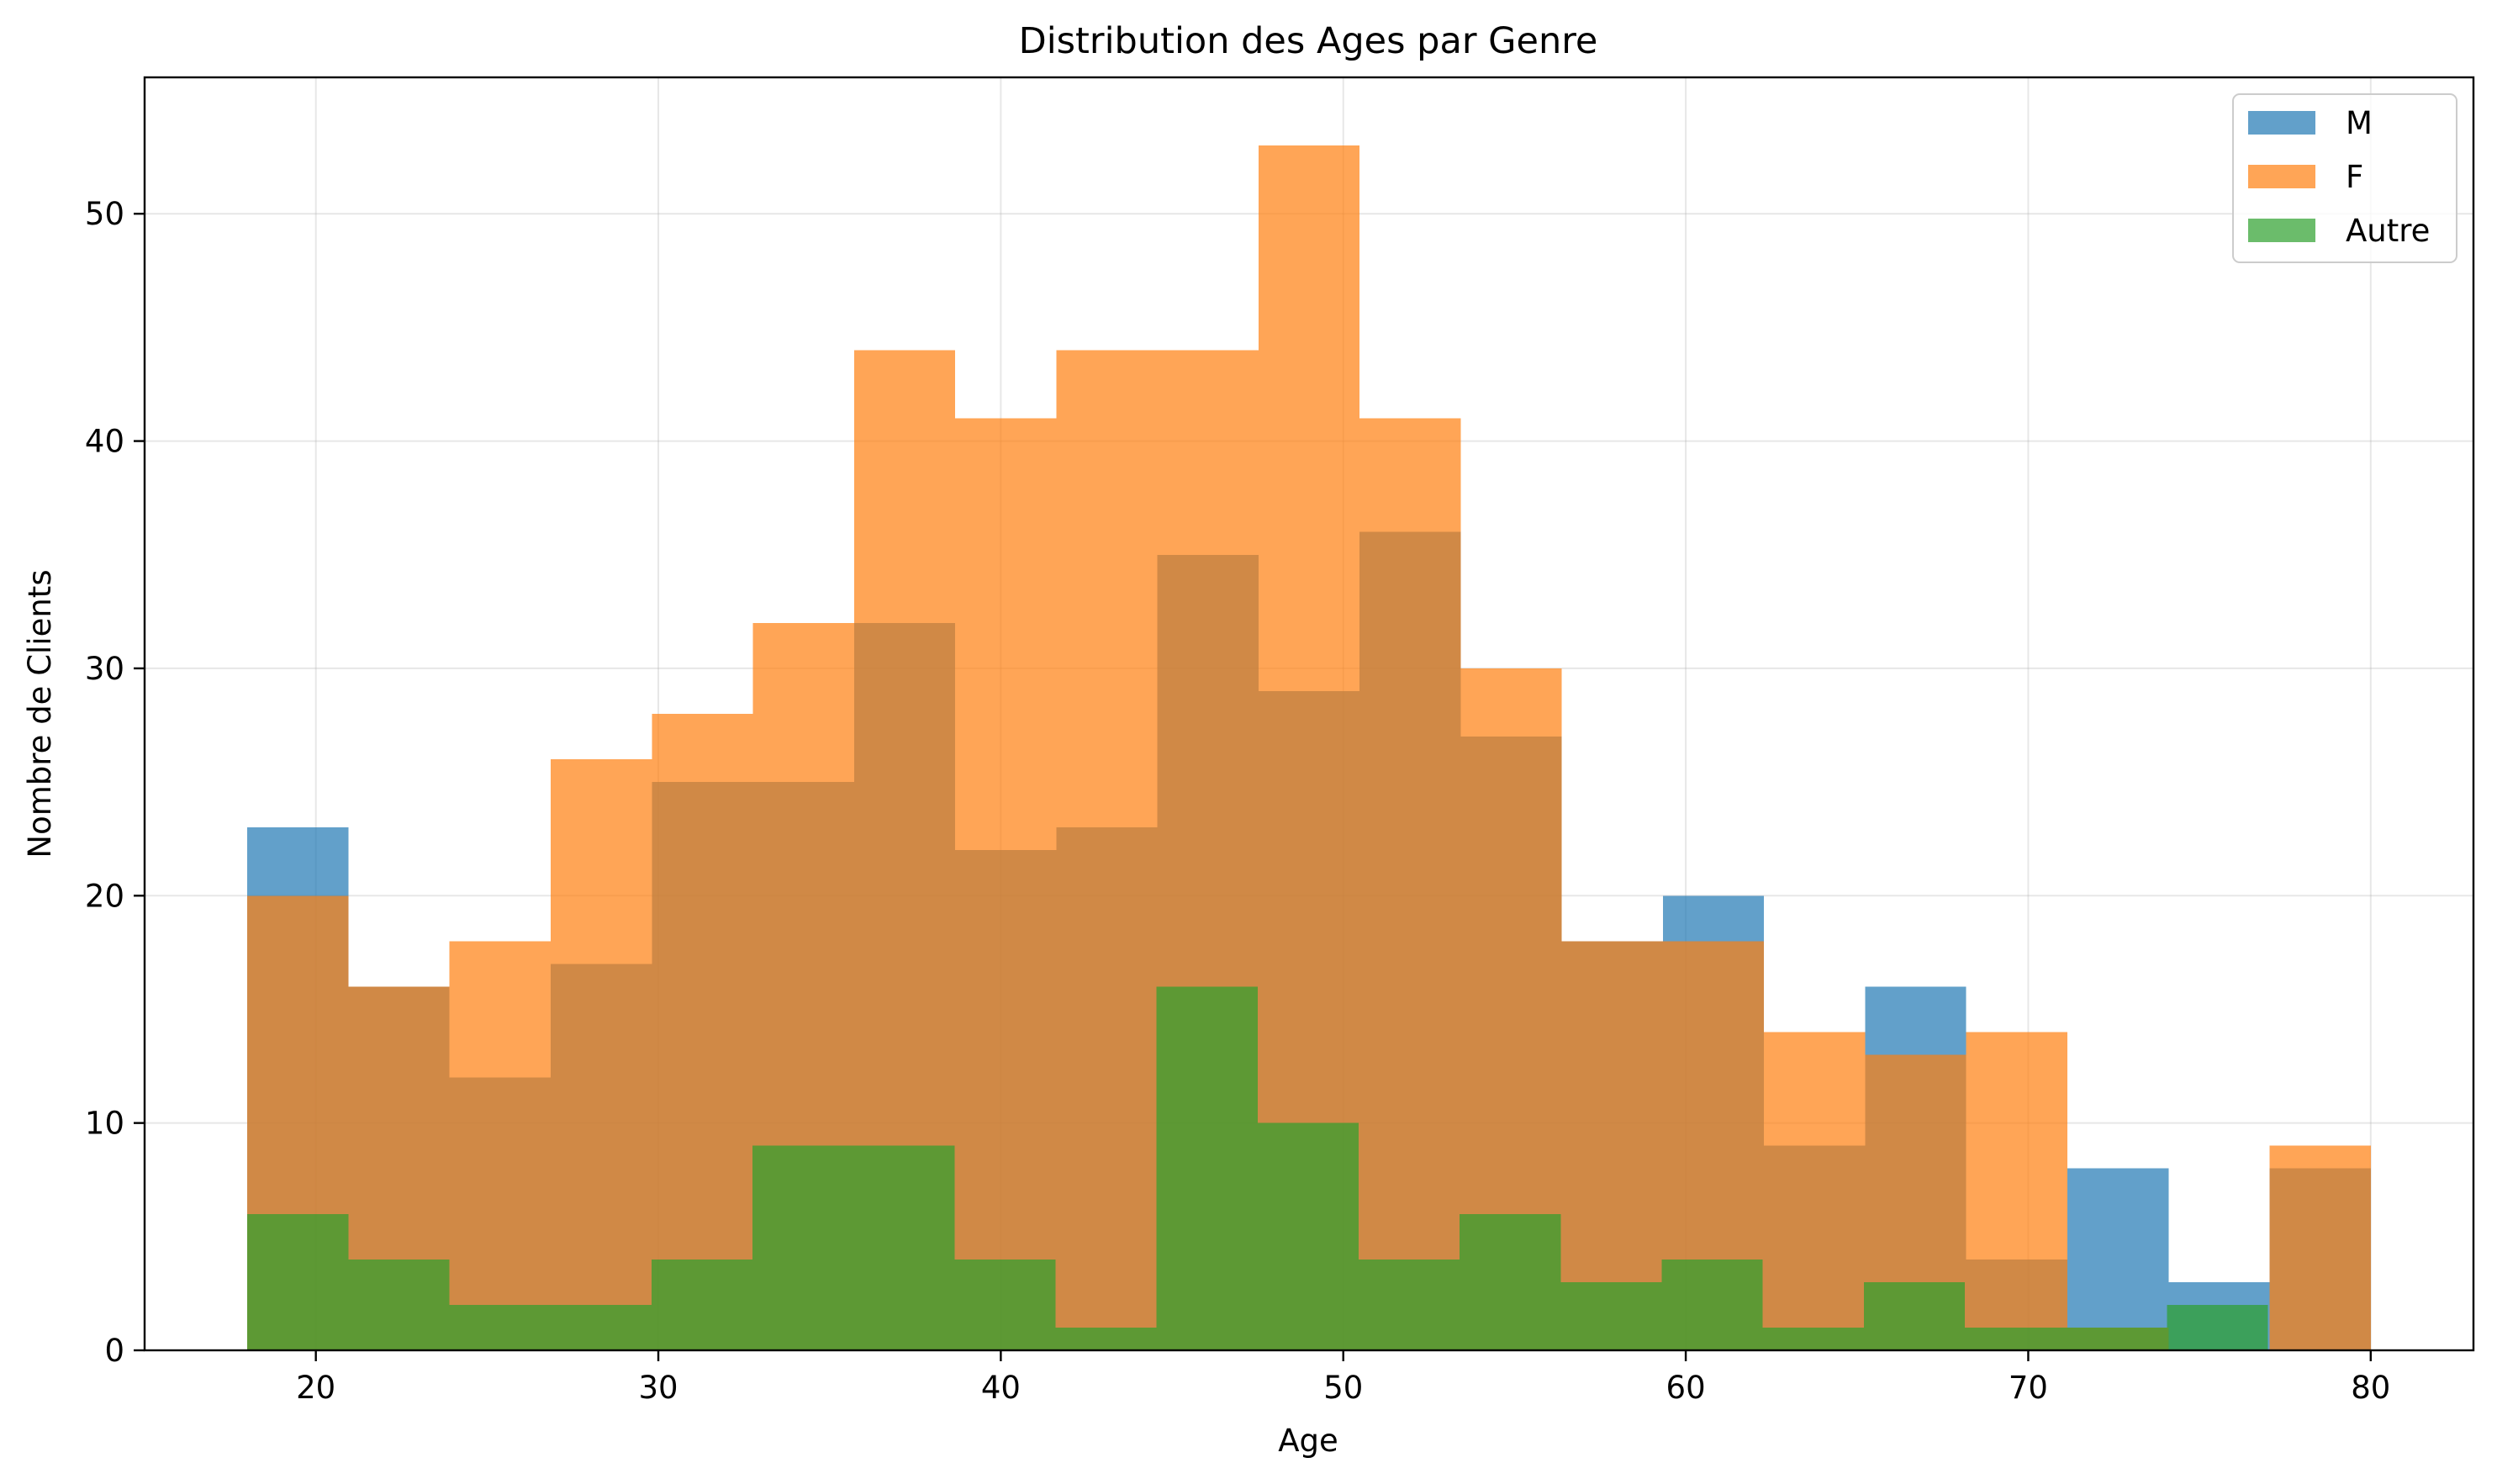 This screenshot has height=1484, width=2497. Describe the element at coordinates (1308, 41) in the screenshot. I see `chart-title: Distribution des Ages par Genre` at that location.